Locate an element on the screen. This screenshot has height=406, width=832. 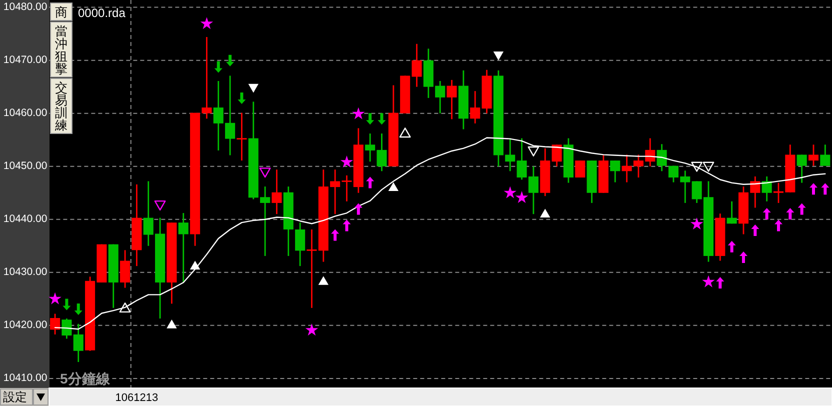
text: 5分鐘線 is located at coordinates (85, 378).